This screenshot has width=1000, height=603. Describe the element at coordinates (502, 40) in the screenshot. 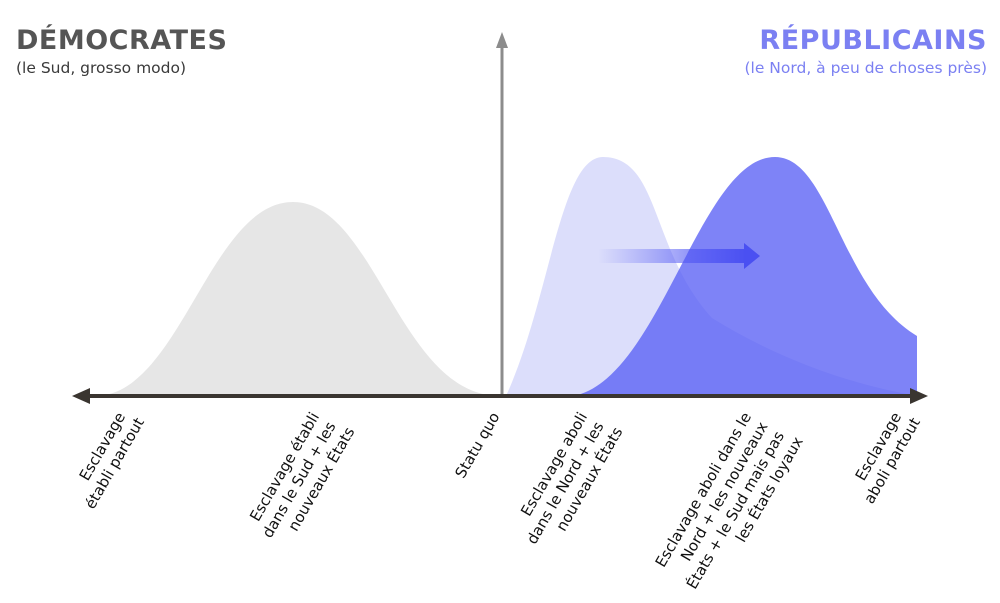

I see `vertical-axis-arrowhead` at that location.